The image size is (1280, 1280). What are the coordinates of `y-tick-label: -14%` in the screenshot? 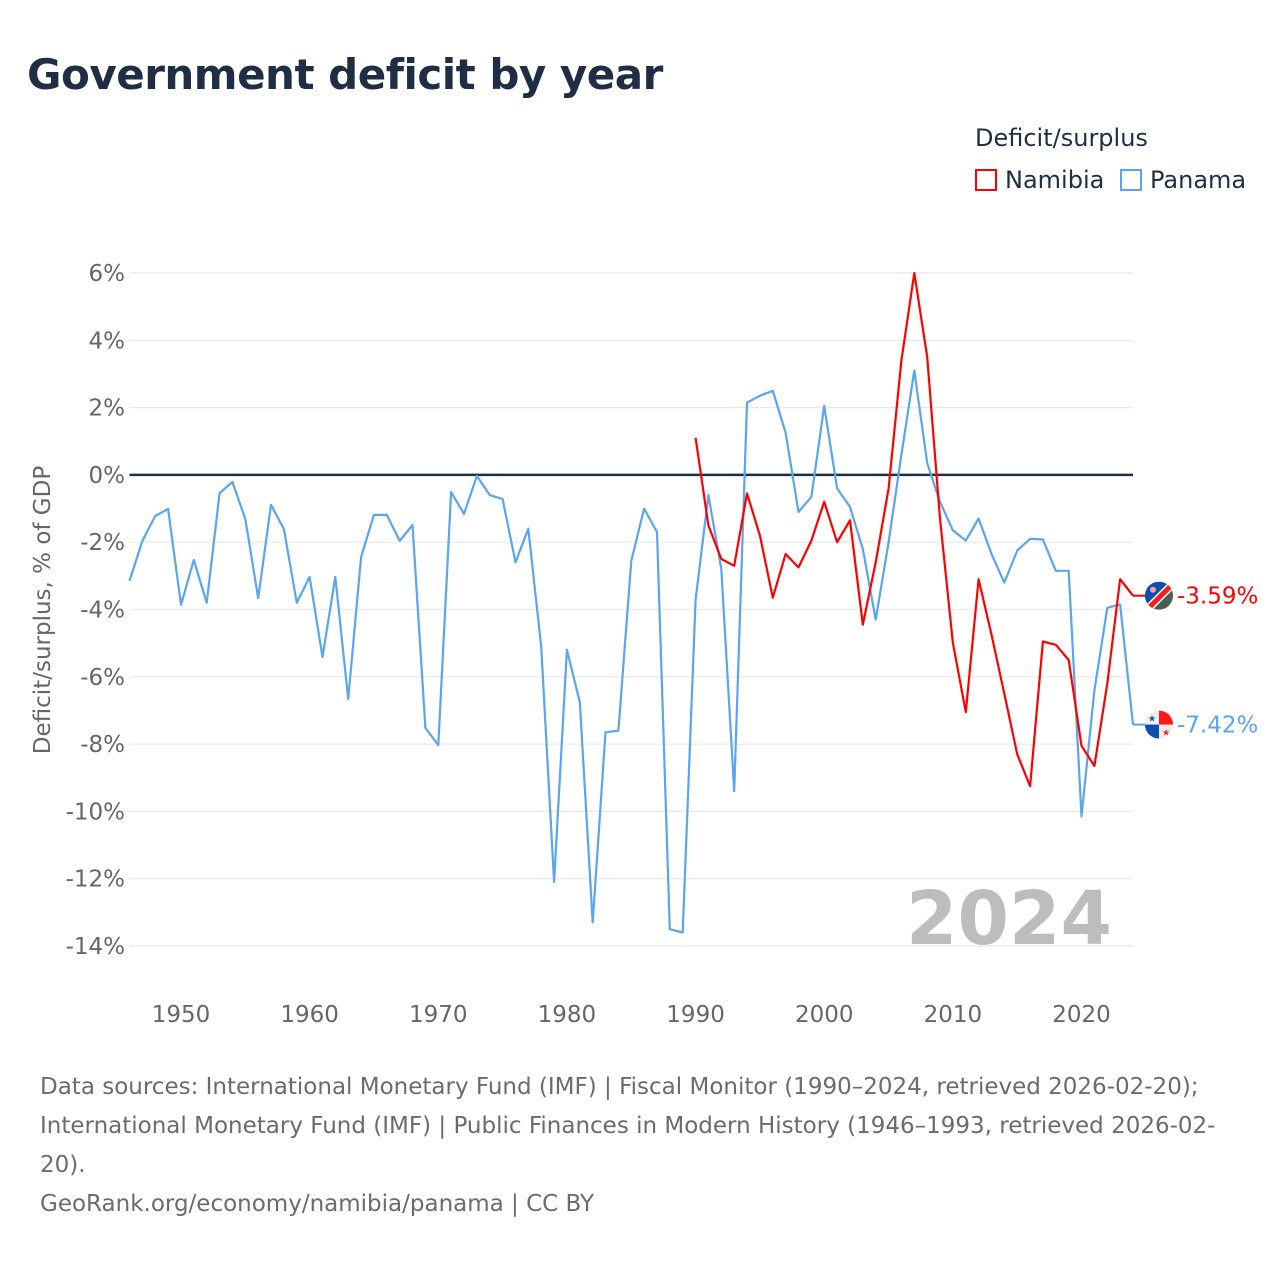 It's located at (95, 947).